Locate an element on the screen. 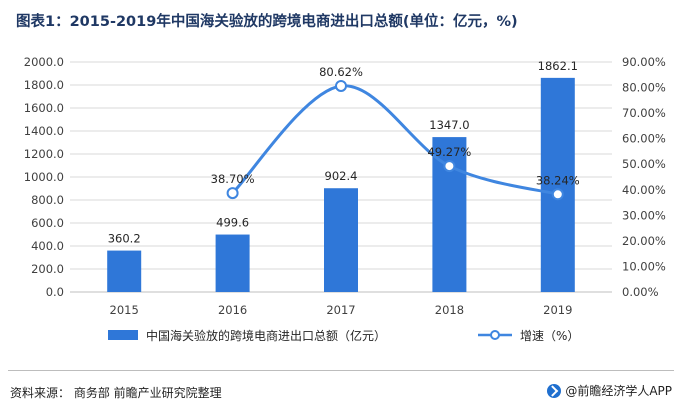 This screenshot has width=682, height=412. x-tick-label: 2019 is located at coordinates (557, 310).